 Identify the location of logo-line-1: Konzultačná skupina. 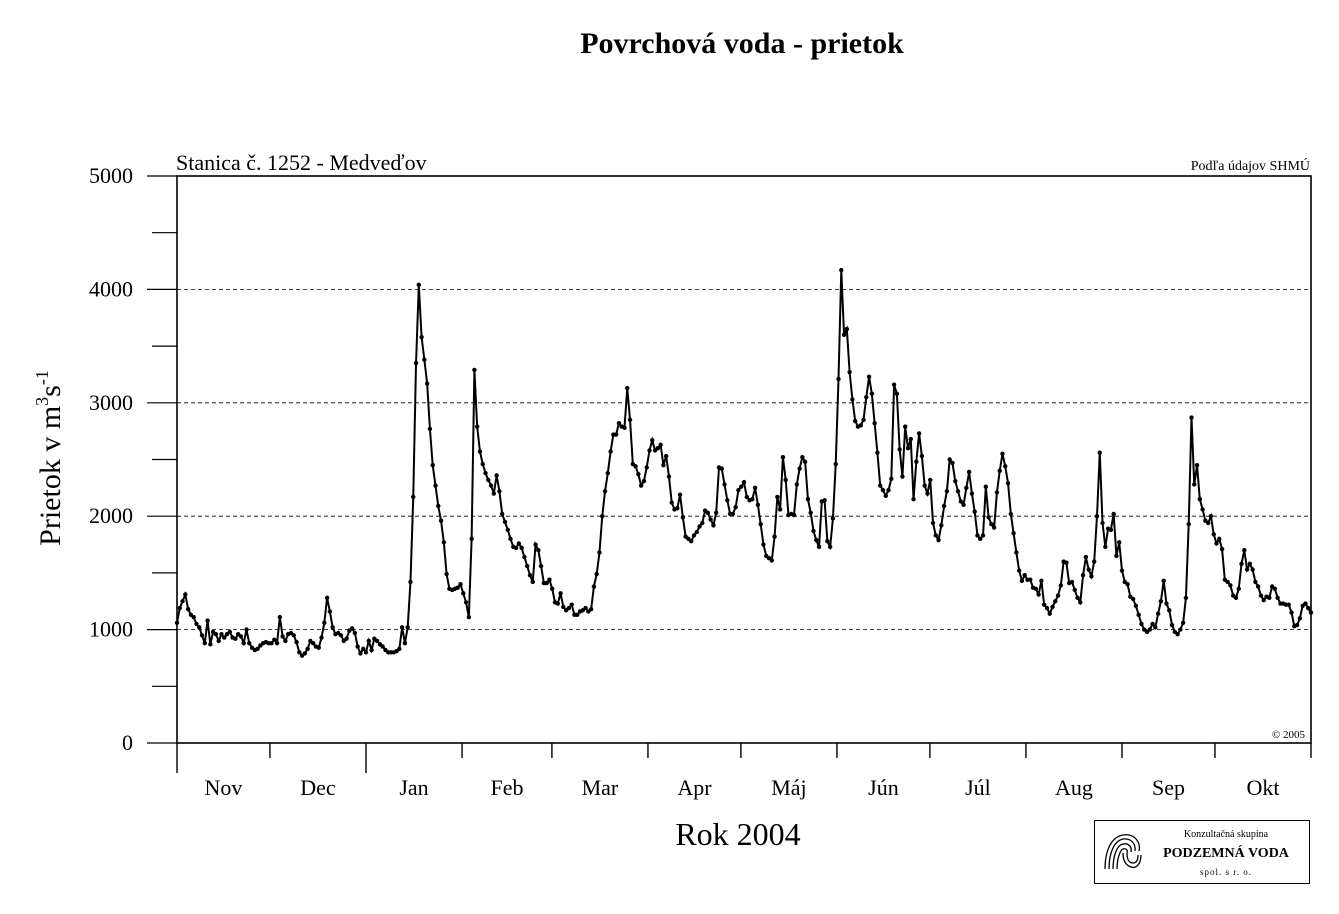
(1226, 834).